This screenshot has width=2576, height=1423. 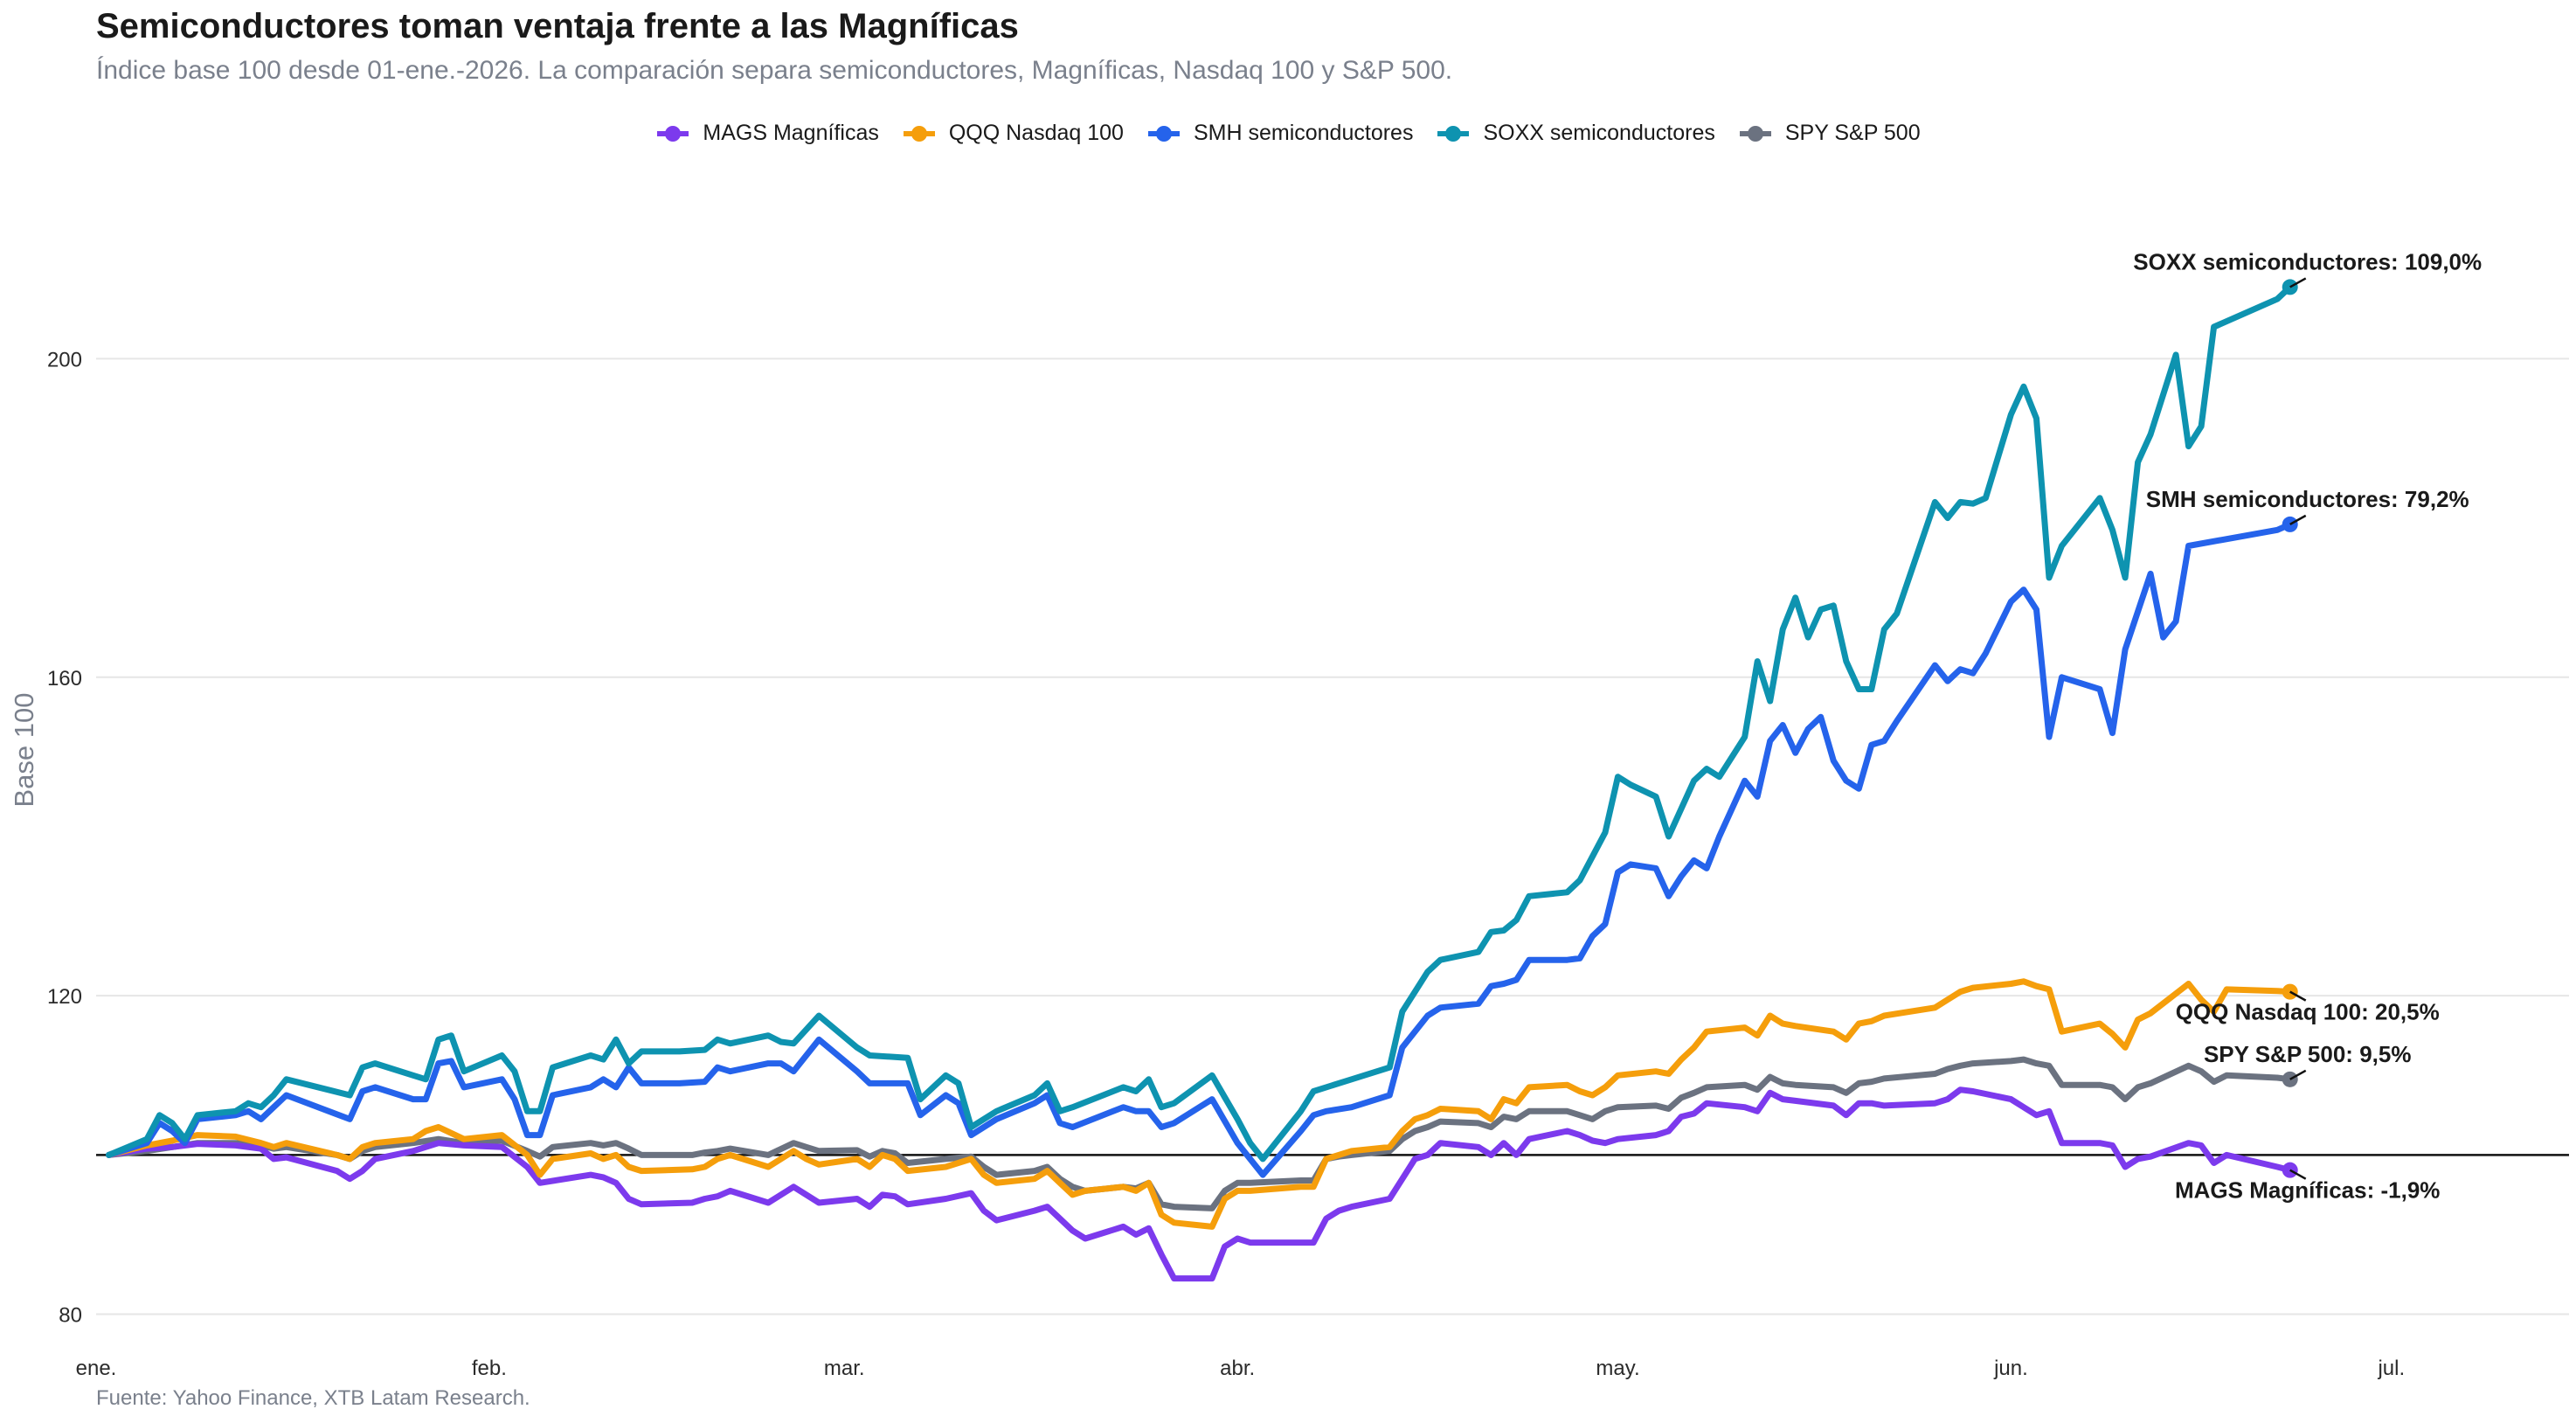 I want to click on series-line-mags, so click(x=1200, y=1184).